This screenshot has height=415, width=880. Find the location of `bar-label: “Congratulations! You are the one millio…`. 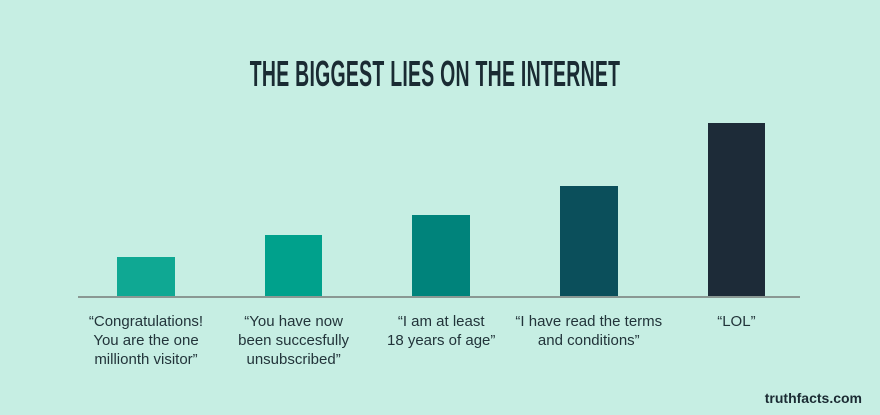

bar-label: “Congratulations! You are the one millio… is located at coordinates (146, 340).